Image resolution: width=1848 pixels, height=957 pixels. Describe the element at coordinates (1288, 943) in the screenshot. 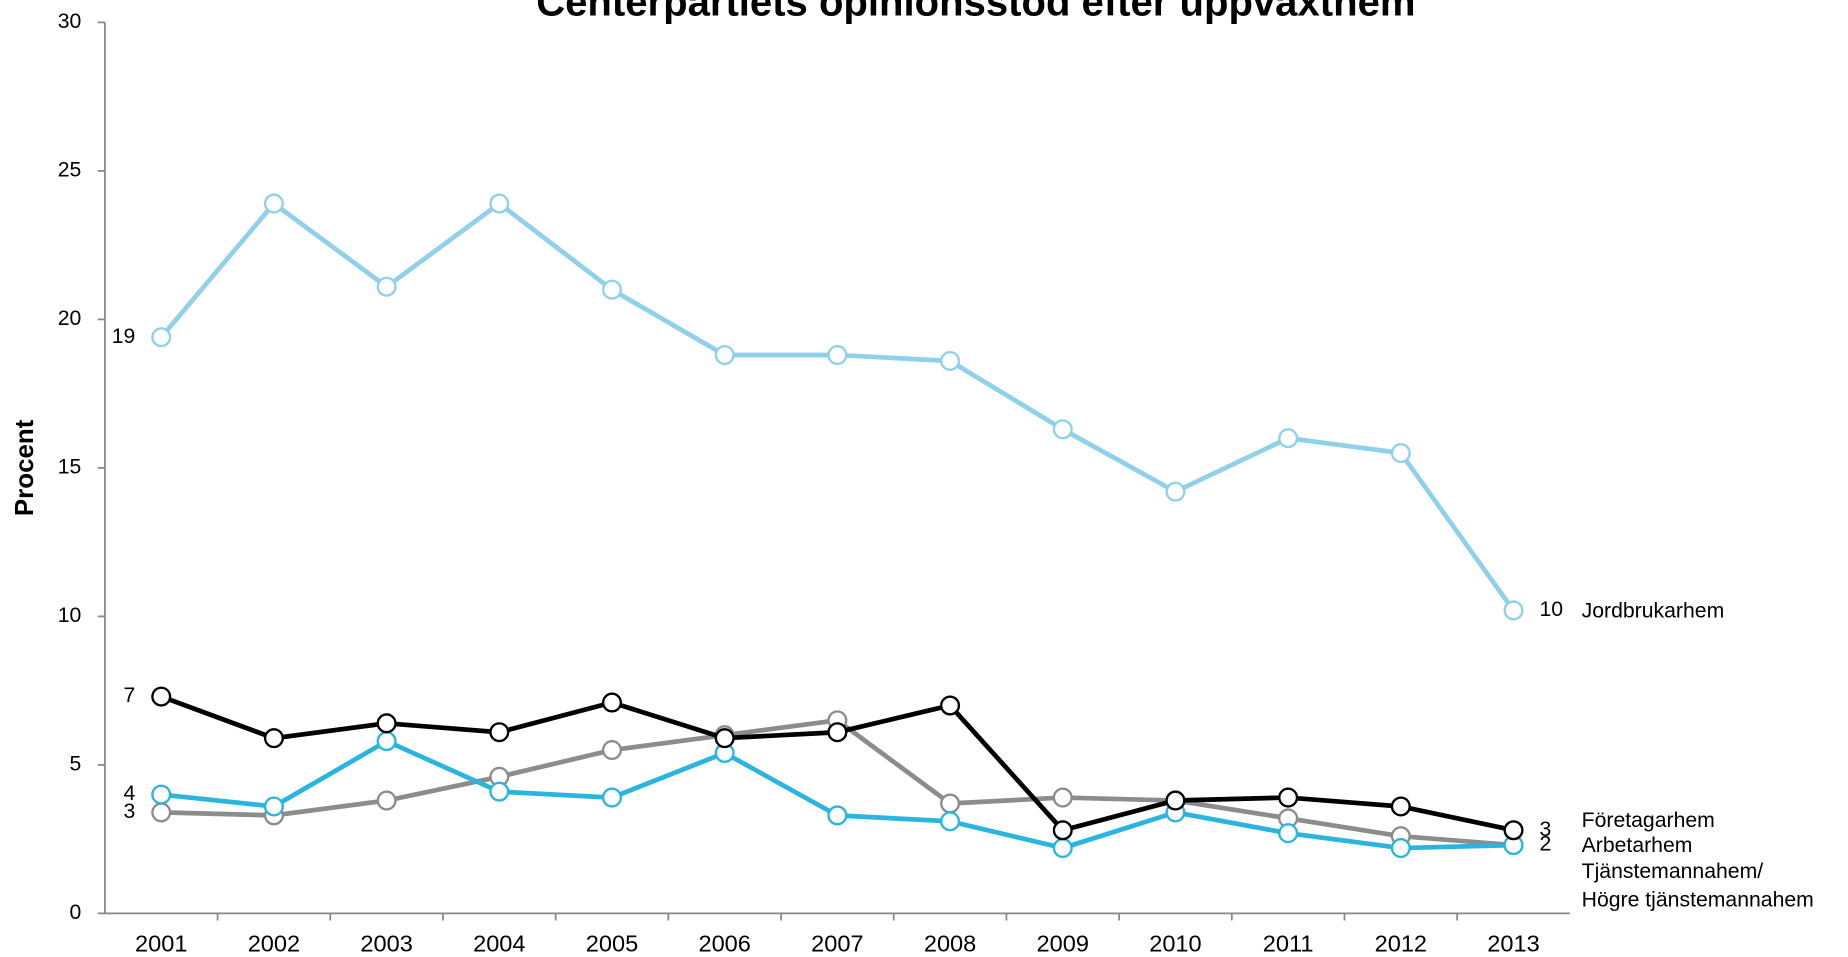

I see `x-tick-label: 2011` at that location.